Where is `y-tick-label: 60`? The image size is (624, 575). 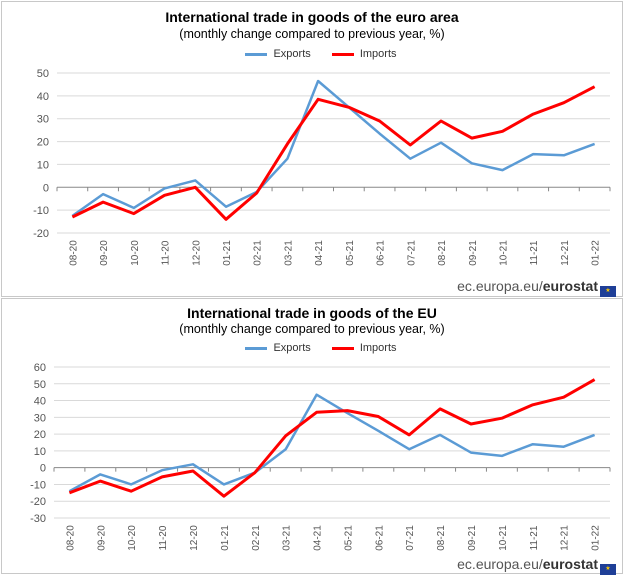
y-tick-label: 60 is located at coordinates (40, 368).